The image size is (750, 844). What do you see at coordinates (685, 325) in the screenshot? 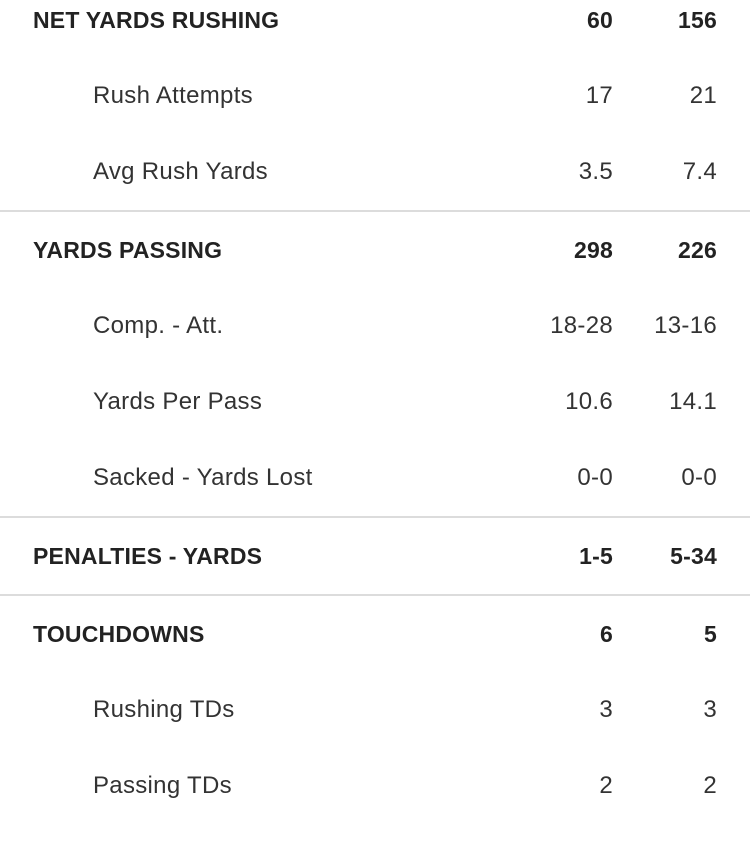
I see `team2-value: 13-16` at bounding box center [685, 325].